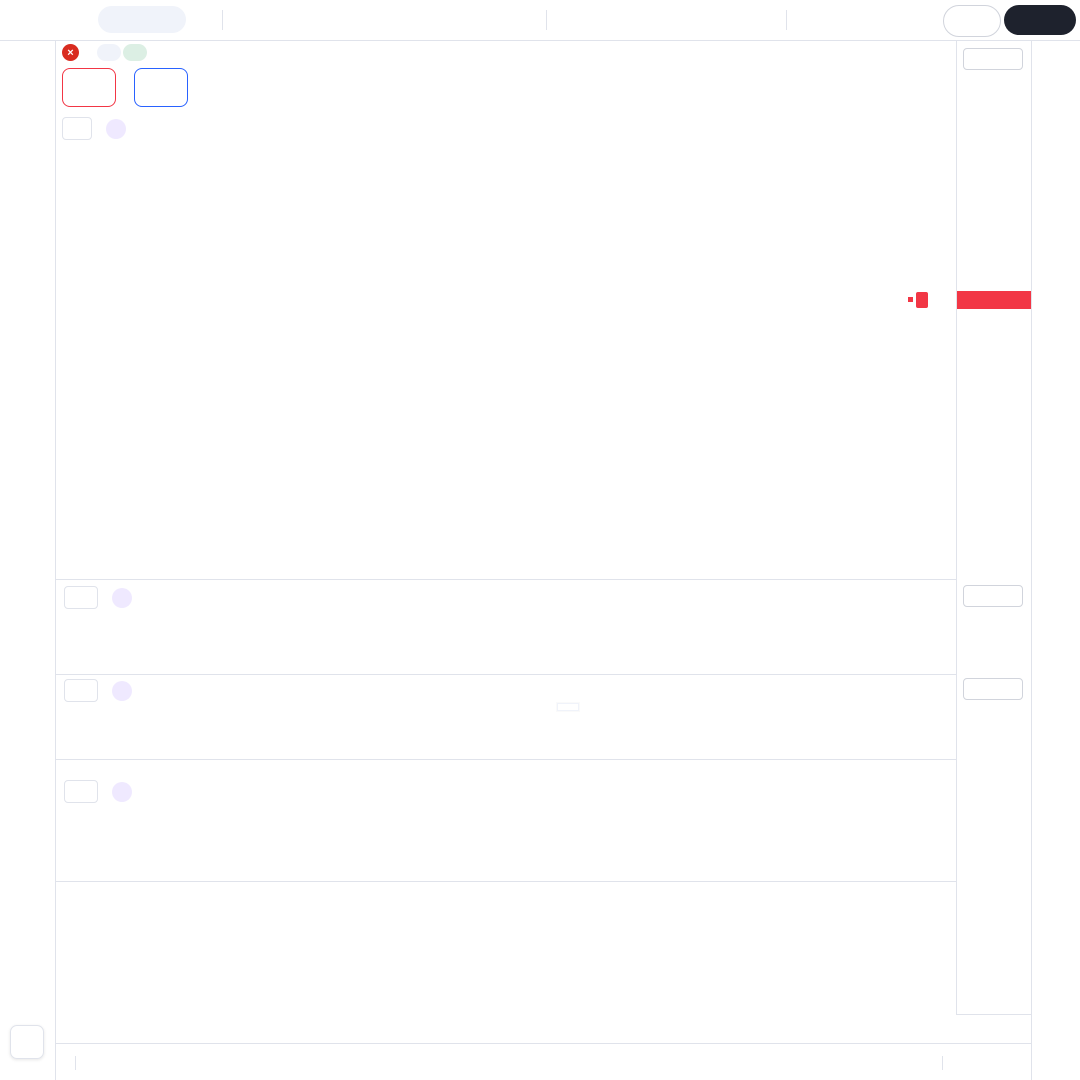  What do you see at coordinates (568, 20) in the screenshot?
I see `chart-style-candles-icon` at bounding box center [568, 20].